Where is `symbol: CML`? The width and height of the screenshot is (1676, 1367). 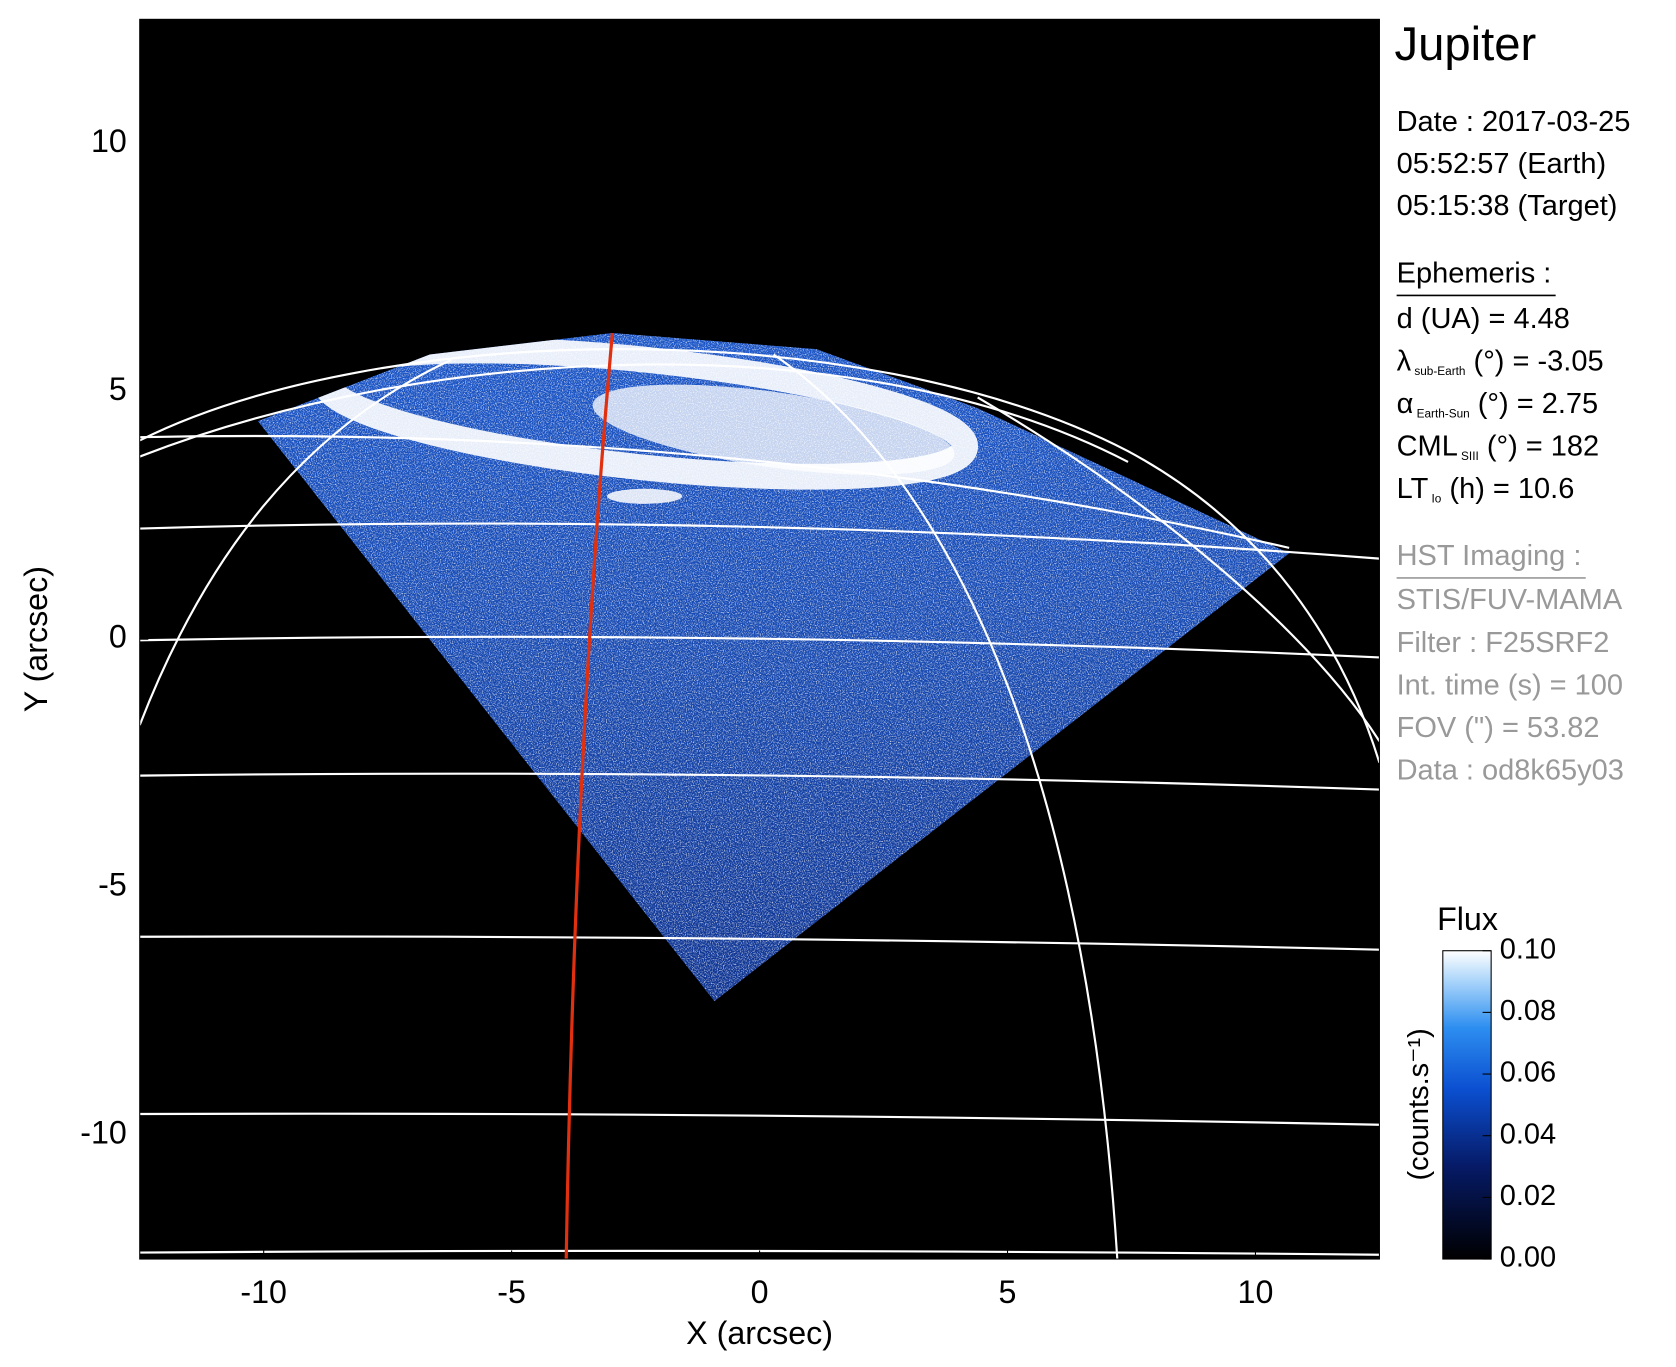 symbol: CML is located at coordinates (1427, 446).